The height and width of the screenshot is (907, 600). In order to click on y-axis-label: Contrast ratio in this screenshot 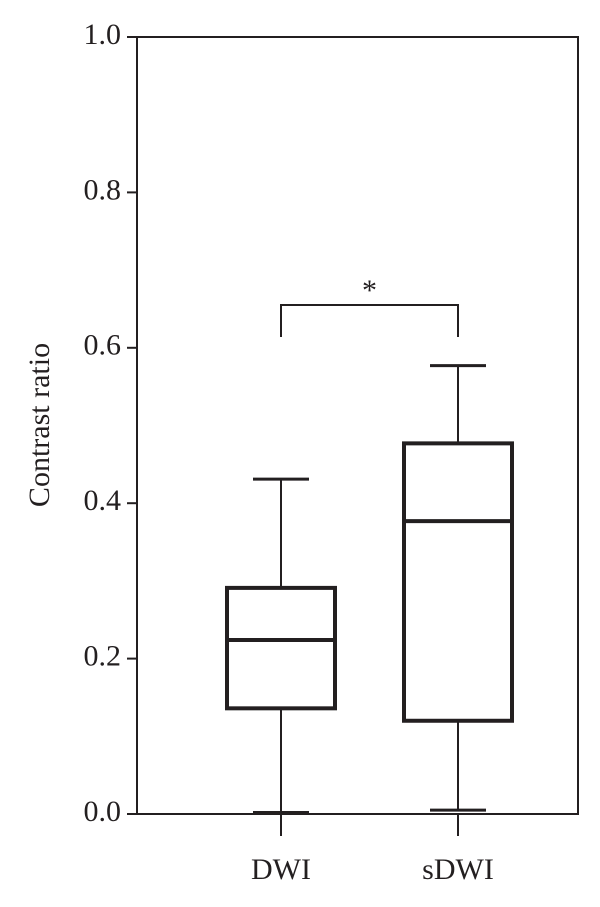, I will do `click(39, 425)`.